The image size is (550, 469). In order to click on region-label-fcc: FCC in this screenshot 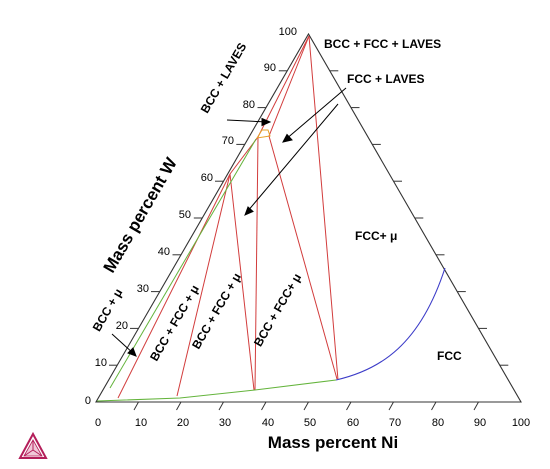, I will do `click(449, 356)`.